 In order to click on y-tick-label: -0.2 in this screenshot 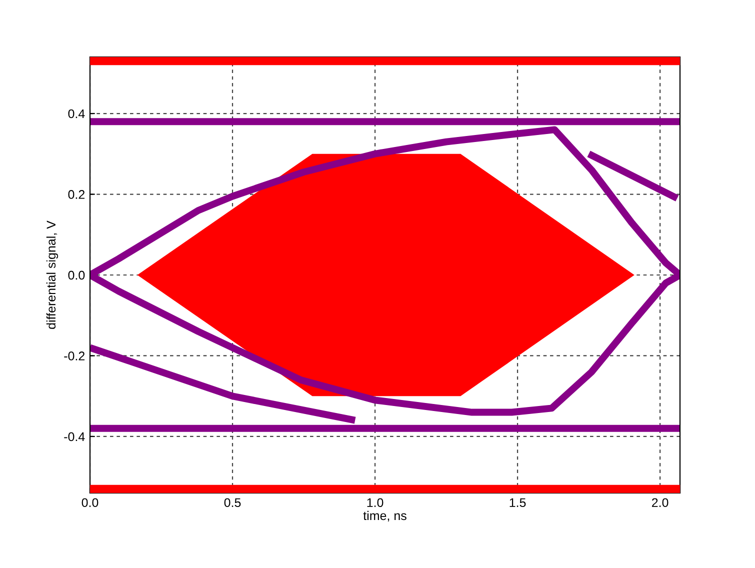, I will do `click(74, 356)`.